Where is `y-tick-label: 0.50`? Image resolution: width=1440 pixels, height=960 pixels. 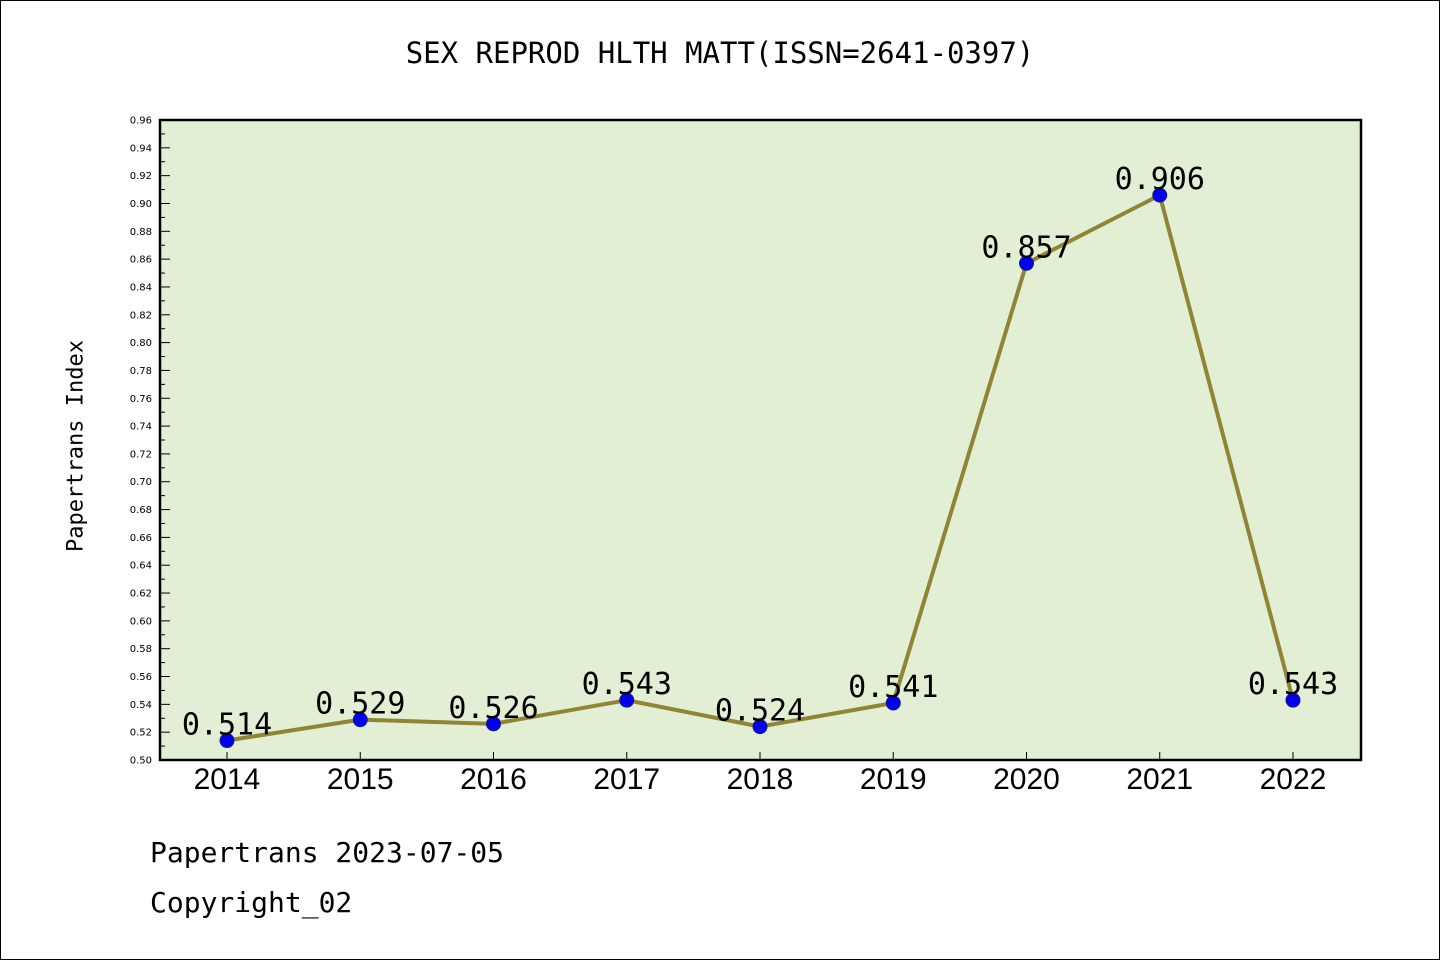
y-tick-label: 0.50 is located at coordinates (141, 761).